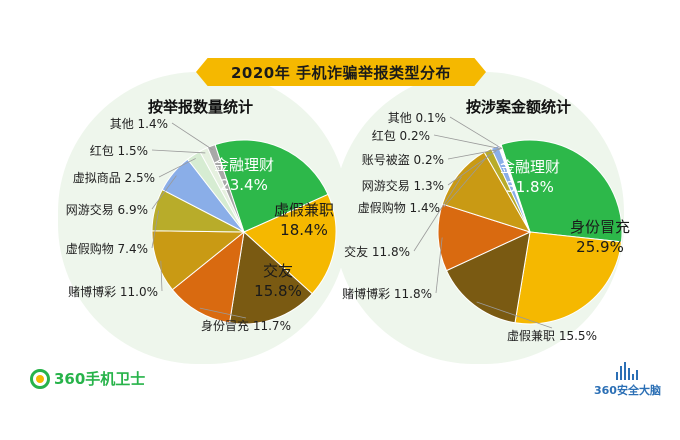  I want to click on page-title: 2020年 手机诈骗举报类型分布, so click(341, 72).